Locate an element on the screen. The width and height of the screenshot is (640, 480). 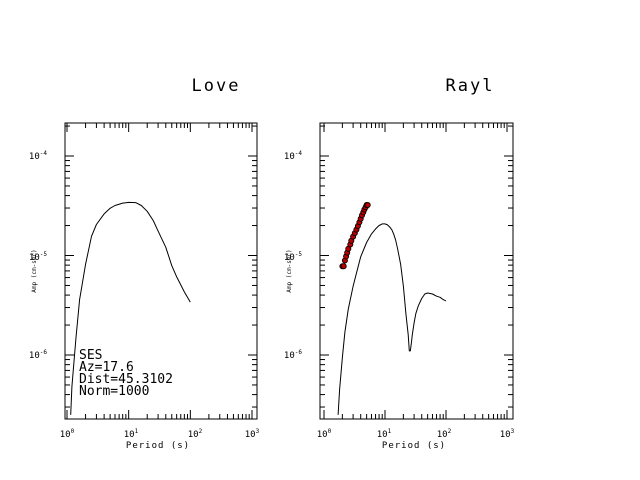
y-axis-label-love: Amp (cm-sec) is located at coordinates (34, 270).